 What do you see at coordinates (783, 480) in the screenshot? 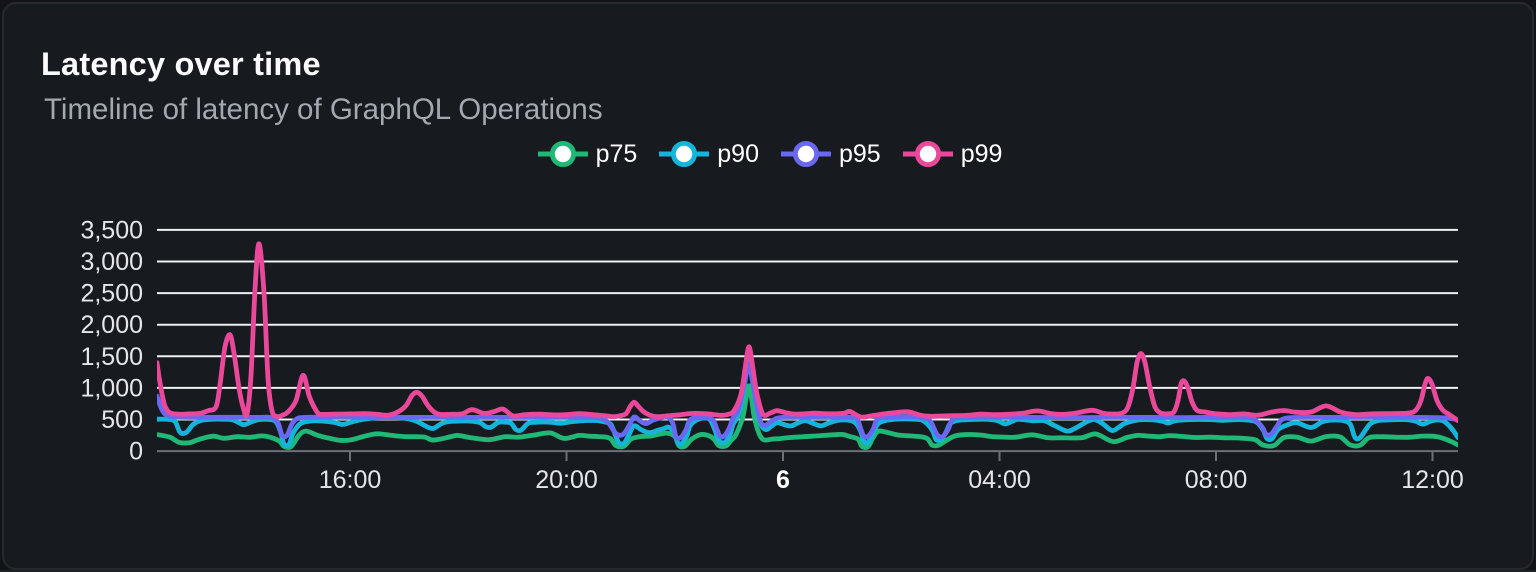
I see `svg-text: 6` at bounding box center [783, 480].